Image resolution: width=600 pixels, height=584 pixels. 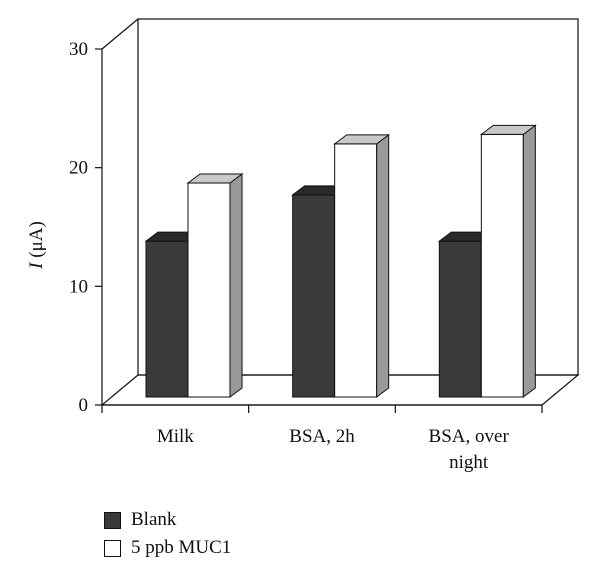 I want to click on y-tick-label-0: 0, so click(x=84, y=405).